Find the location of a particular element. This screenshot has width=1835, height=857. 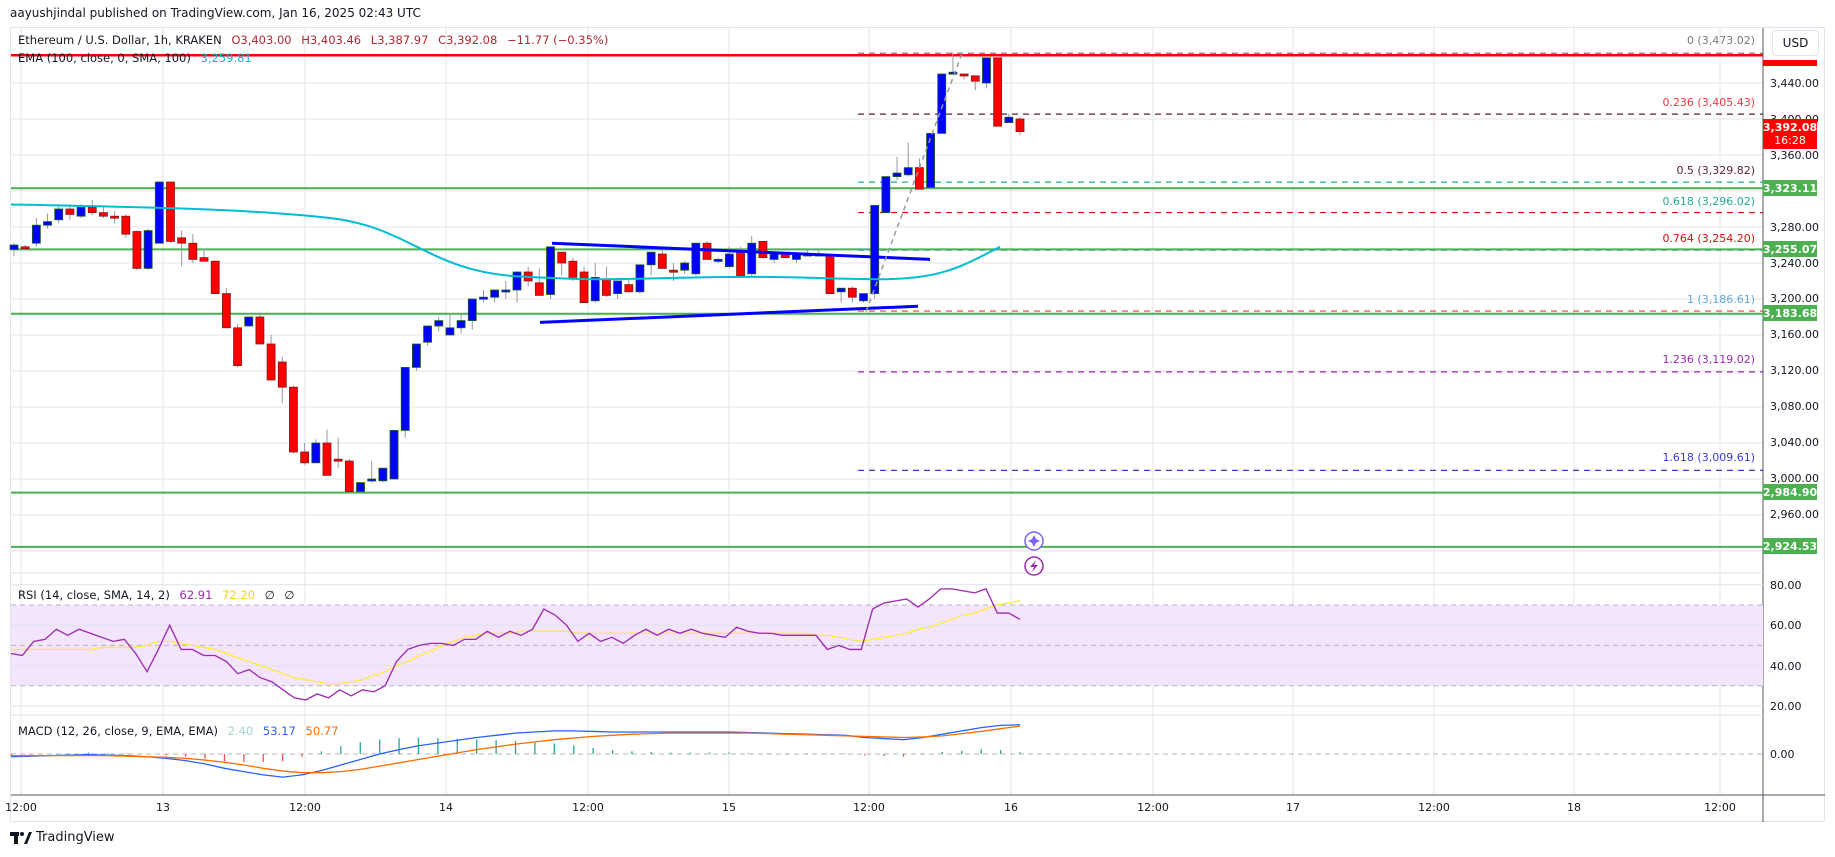

time-axis-label: 18 is located at coordinates (1574, 807).